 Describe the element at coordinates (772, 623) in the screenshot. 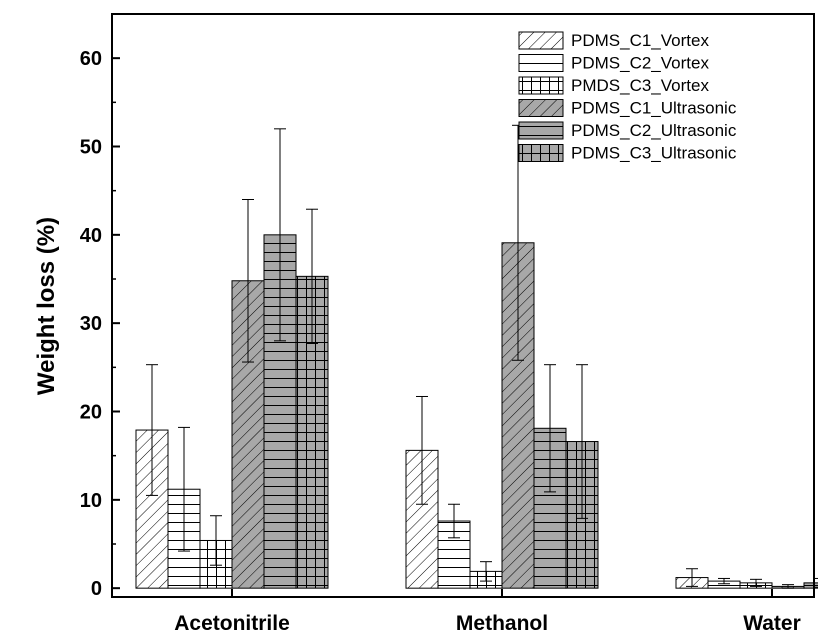

I see `x-category-label: Water` at that location.